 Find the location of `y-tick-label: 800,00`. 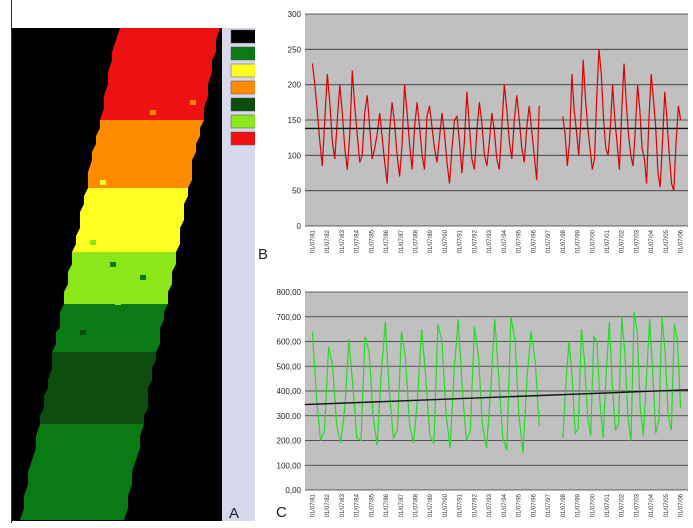

y-tick-label: 800,00 is located at coordinates (289, 292).